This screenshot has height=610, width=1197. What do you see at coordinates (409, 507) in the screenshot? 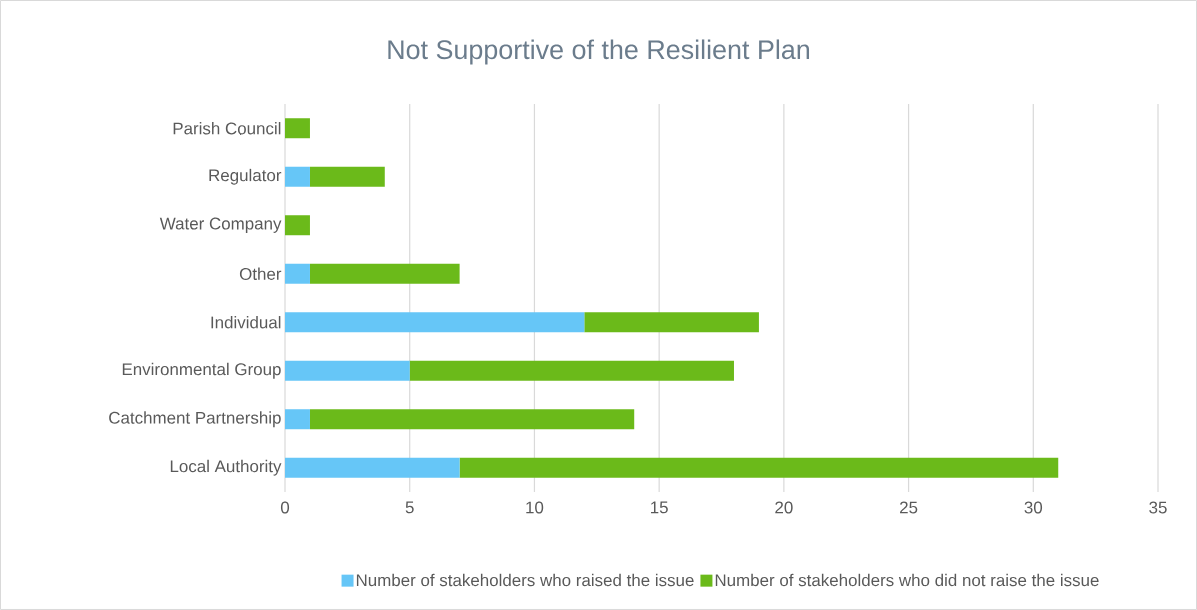
I see `x-tick-label: 5` at bounding box center [409, 507].